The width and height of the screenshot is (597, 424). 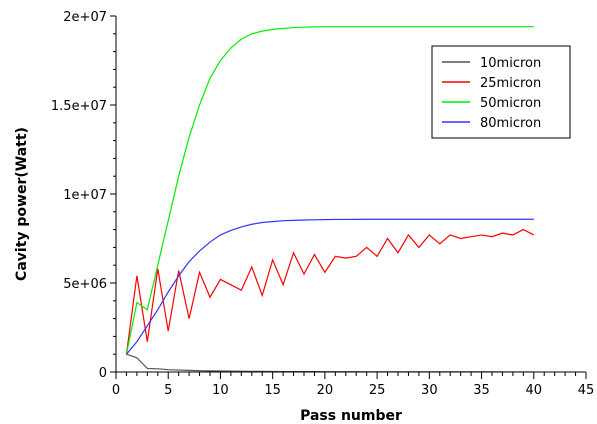 I want to click on x-tick-label: 45, so click(x=586, y=390).